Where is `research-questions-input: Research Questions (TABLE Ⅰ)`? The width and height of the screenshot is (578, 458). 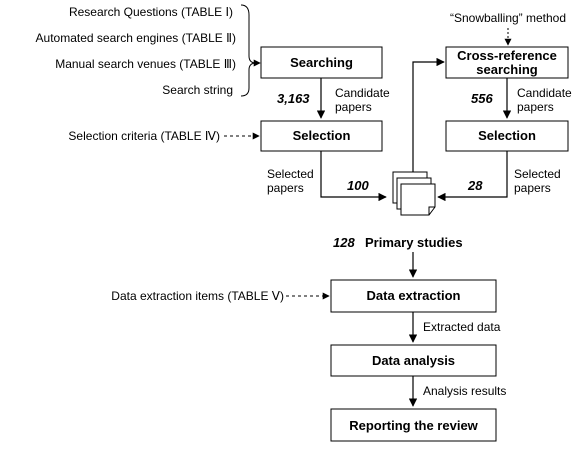
research-questions-input: Research Questions (TABLE Ⅰ) is located at coordinates (151, 12).